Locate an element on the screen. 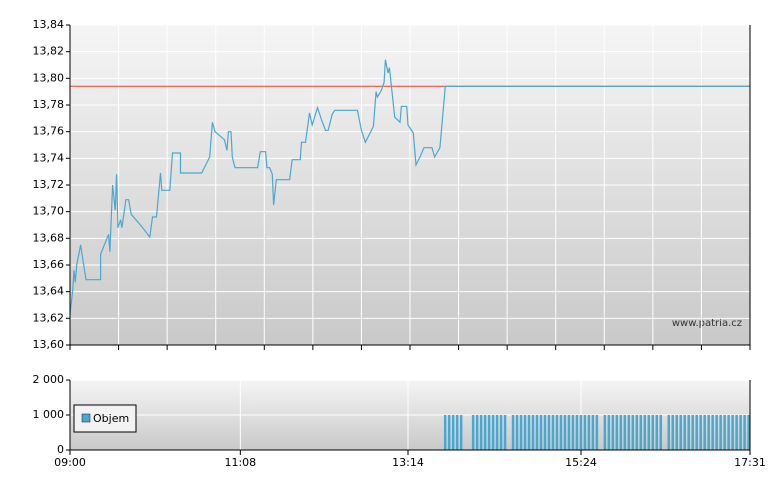 This screenshot has height=490, width=780. x-tick-label: 11:08 is located at coordinates (240, 462).